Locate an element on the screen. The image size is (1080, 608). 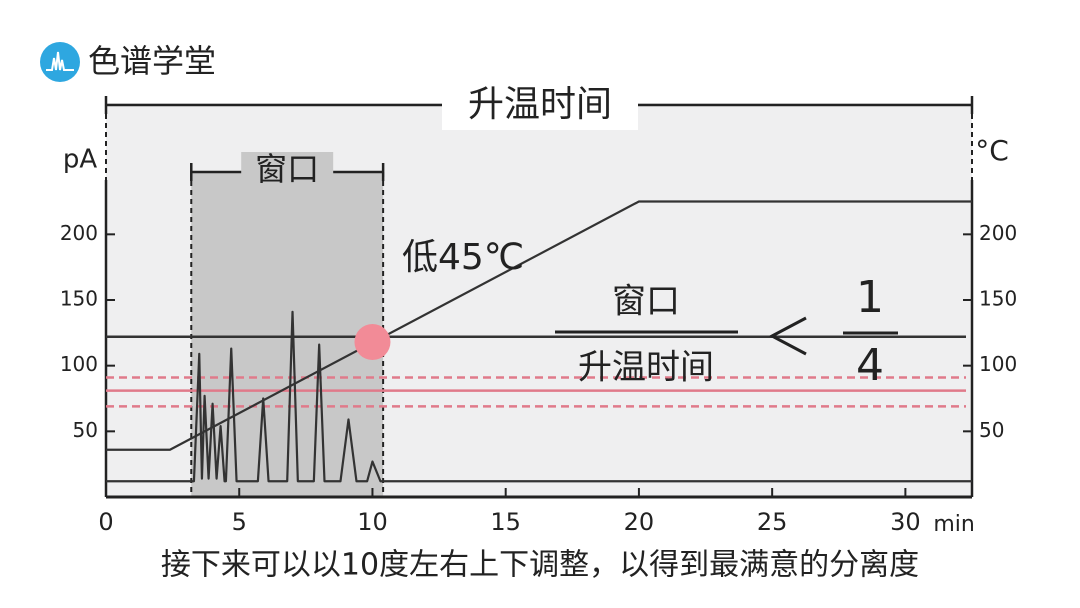
ratio-denominator: 4 is located at coordinates (870, 365).